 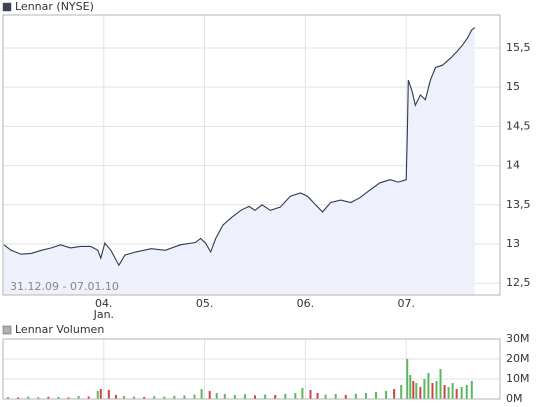 What do you see at coordinates (251, 369) in the screenshot?
I see `plot-frame` at bounding box center [251, 369].